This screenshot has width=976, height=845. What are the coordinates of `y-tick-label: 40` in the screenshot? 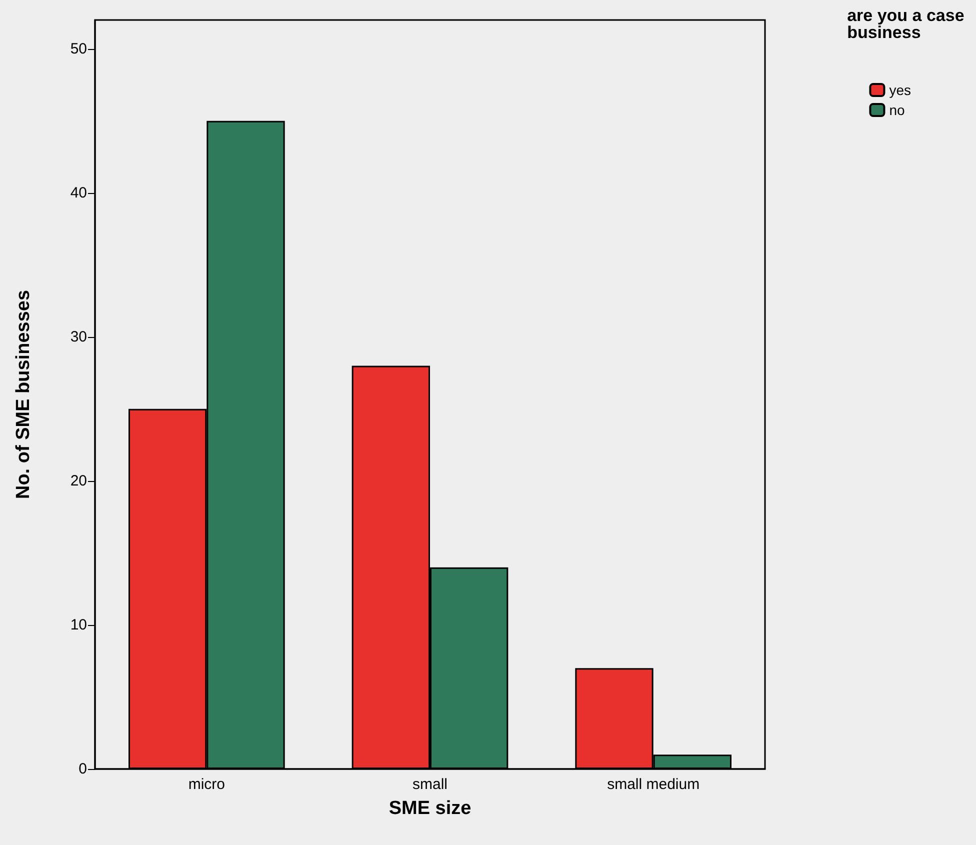 It's located at (78, 193).